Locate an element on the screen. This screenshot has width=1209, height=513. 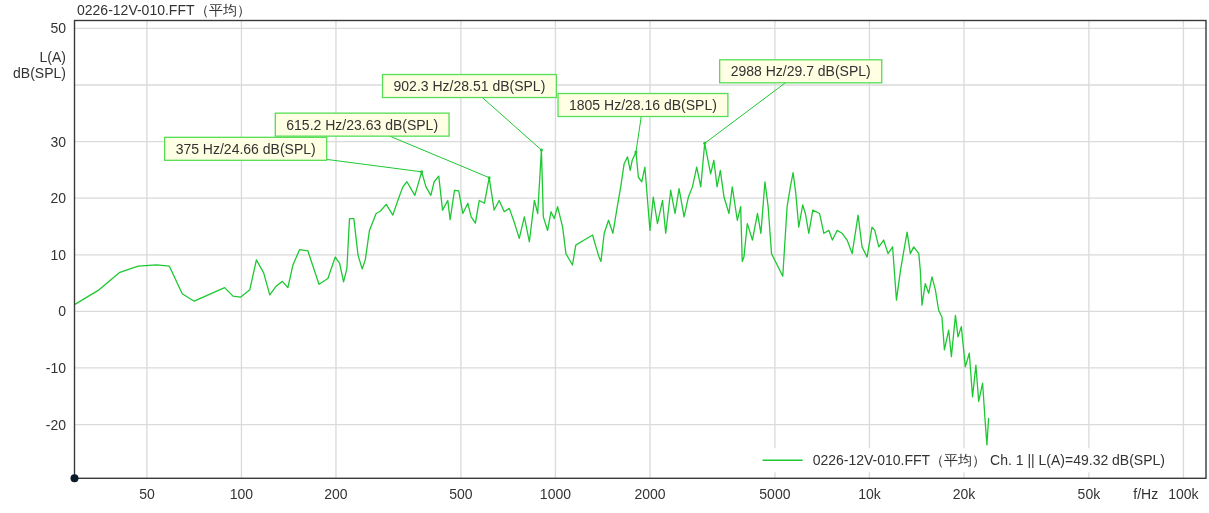
x-tick-label: 500 is located at coordinates (461, 494).